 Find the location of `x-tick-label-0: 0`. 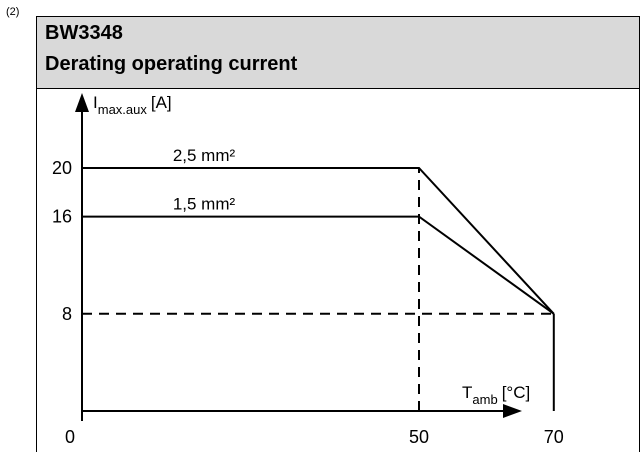

x-tick-label-0: 0 is located at coordinates (70, 437).